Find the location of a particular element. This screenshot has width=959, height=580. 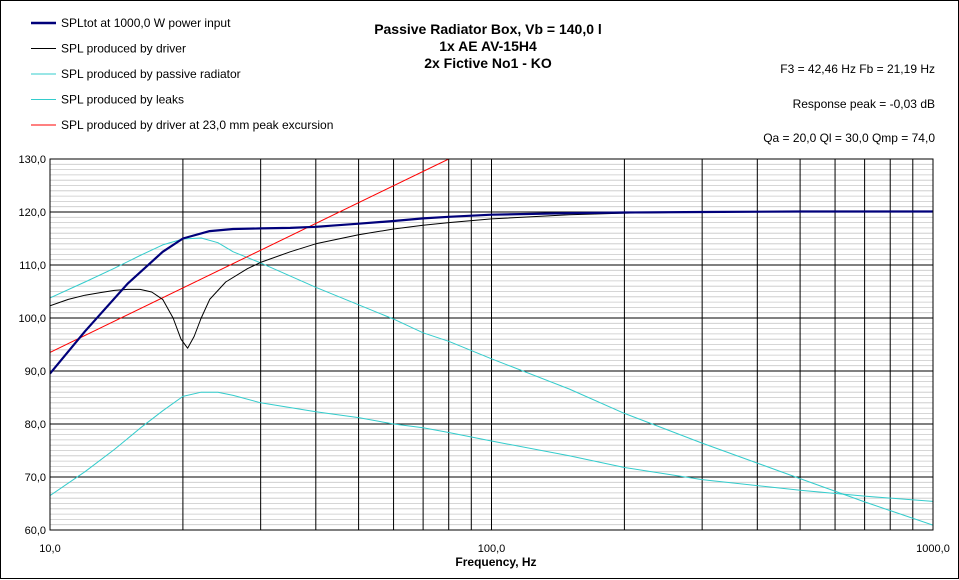

y-tick-label: 80,0 is located at coordinates (35, 425).